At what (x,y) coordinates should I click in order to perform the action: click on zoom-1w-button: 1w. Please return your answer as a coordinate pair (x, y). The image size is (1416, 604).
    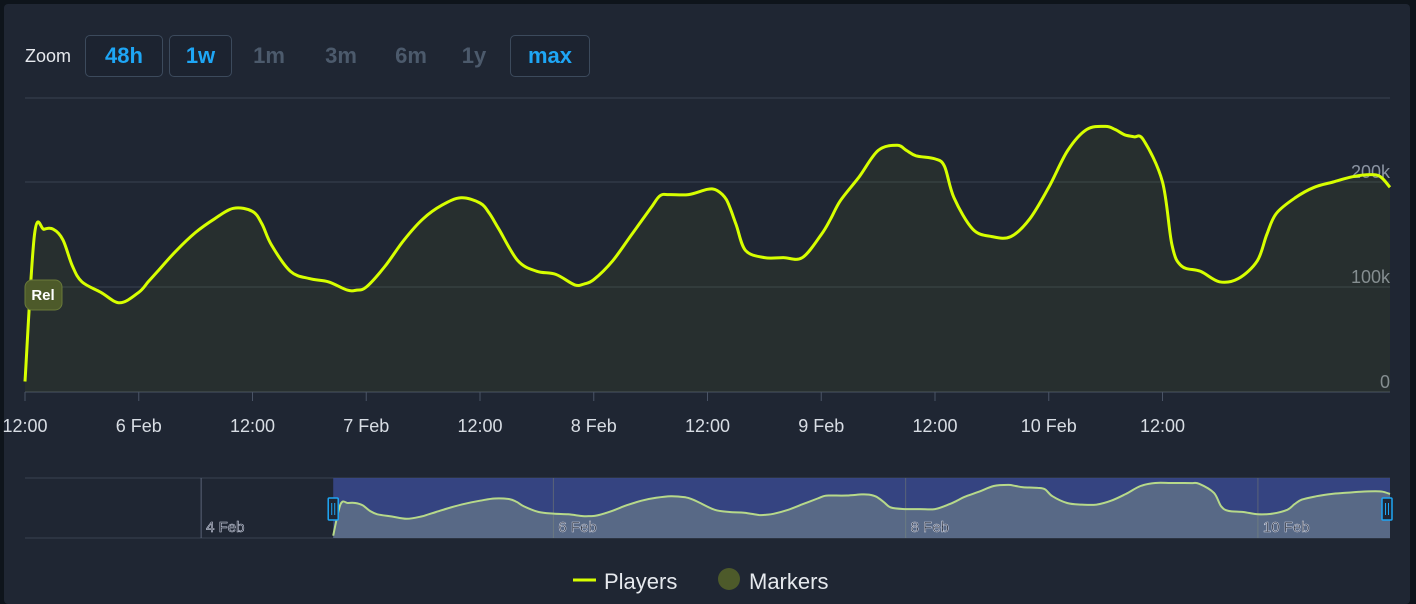
    Looking at the image, I should click on (200, 56).